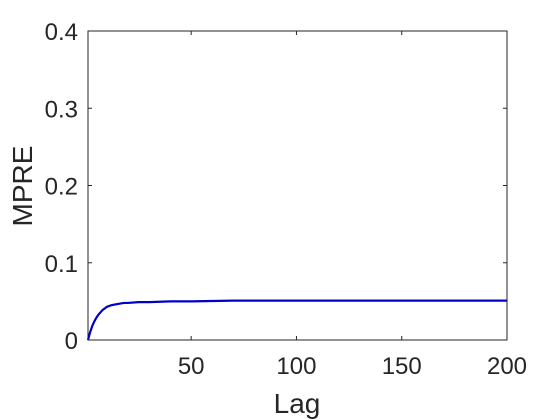 Image resolution: width=560 pixels, height=420 pixels. I want to click on y-tick-label: 0, so click(71, 341).